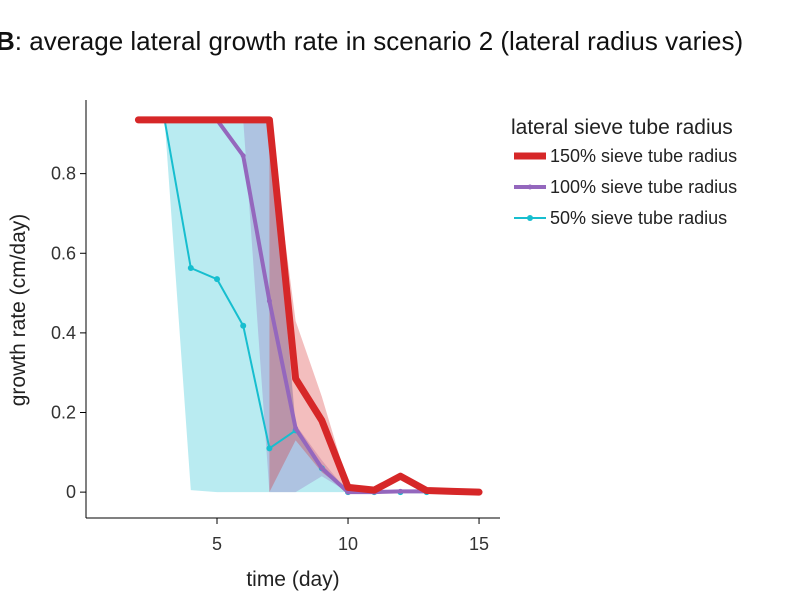 The width and height of the screenshot is (800, 600). What do you see at coordinates (63, 413) in the screenshot?
I see `y-tick-label: 0.2` at bounding box center [63, 413].